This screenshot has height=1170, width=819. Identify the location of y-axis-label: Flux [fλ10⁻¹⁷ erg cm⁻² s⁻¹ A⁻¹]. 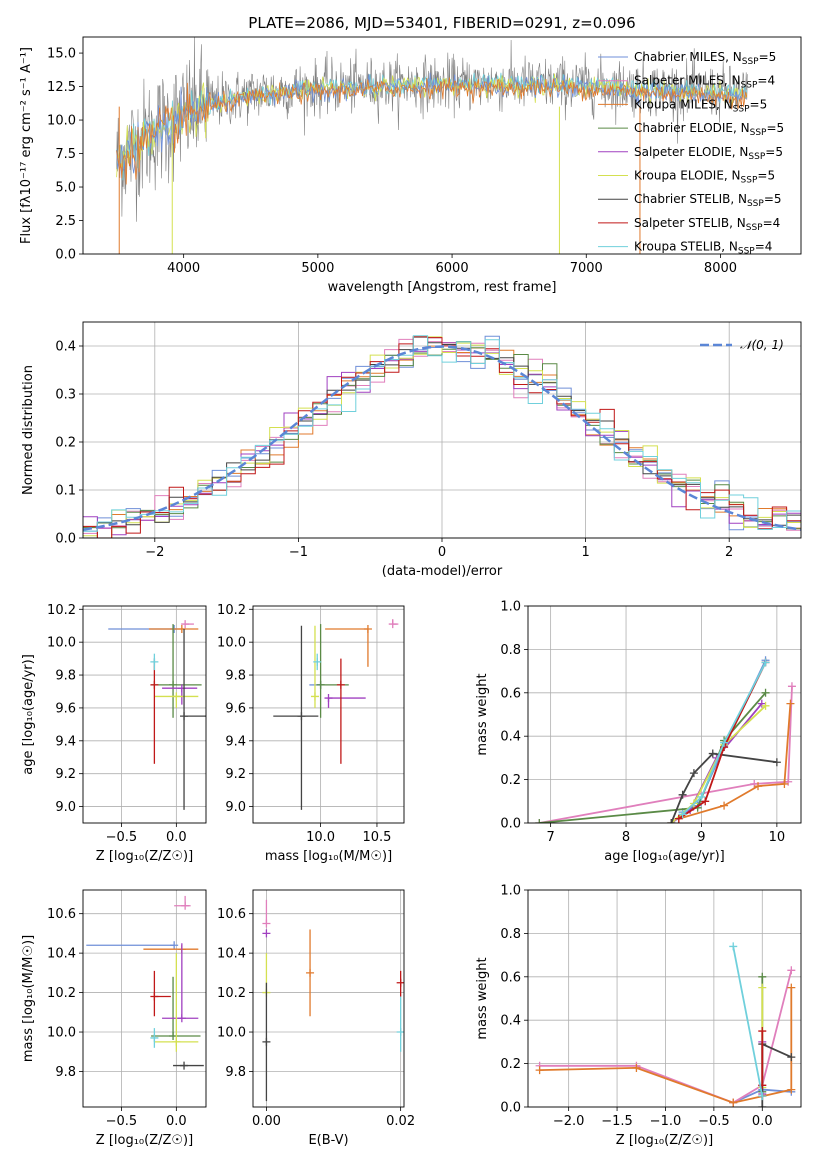
(26, 145).